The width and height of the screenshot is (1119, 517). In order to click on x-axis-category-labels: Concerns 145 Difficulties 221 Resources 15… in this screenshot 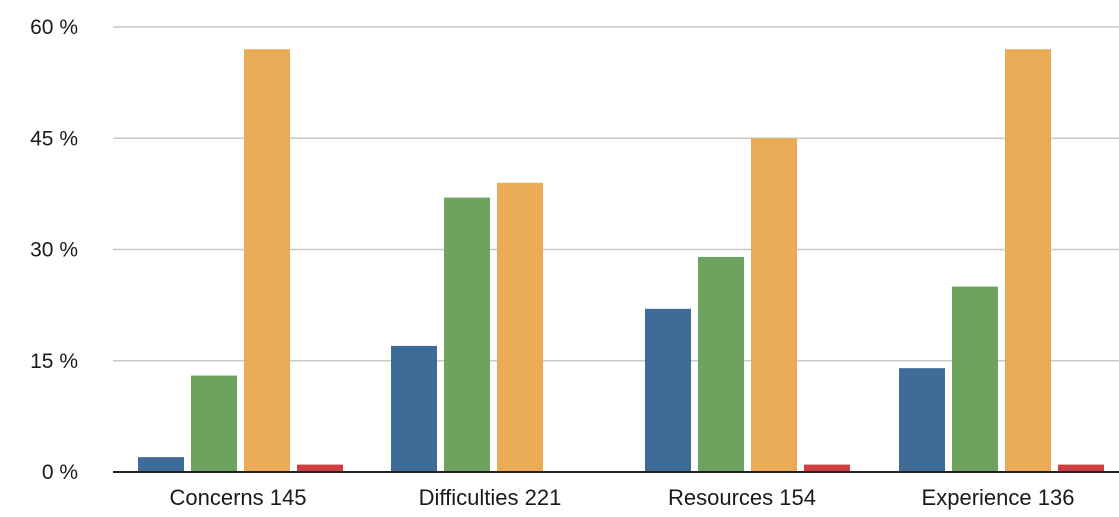, I will do `click(622, 497)`.